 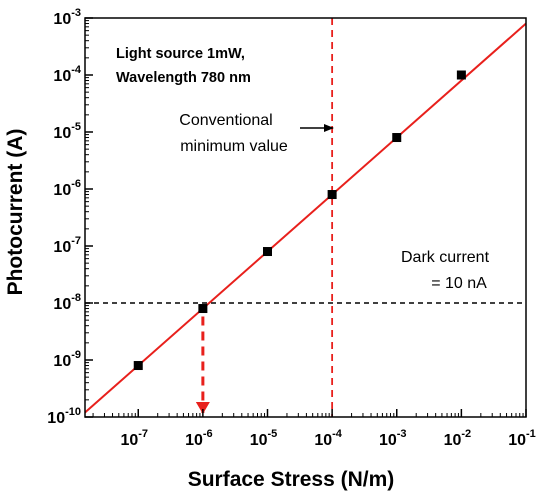 I want to click on y-tick-label-8: 10⁻³, so click(x=67, y=17).